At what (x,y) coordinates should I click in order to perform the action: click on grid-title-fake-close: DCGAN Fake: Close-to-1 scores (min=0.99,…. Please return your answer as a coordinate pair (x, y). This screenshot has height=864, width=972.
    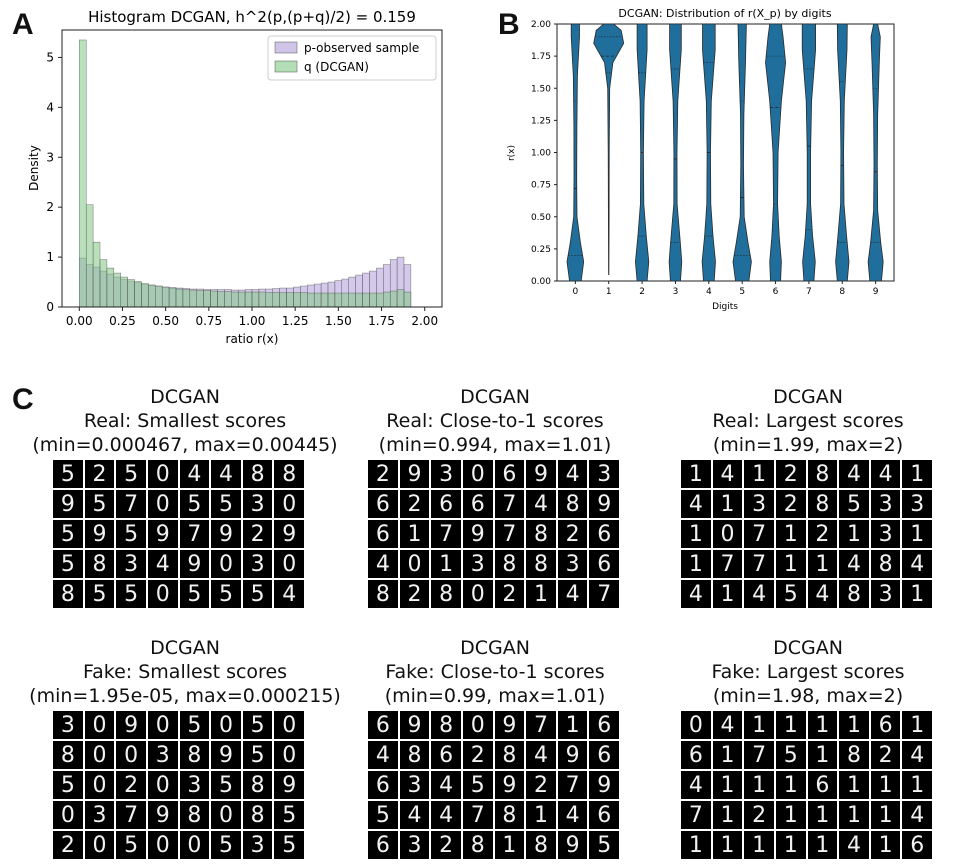
    Looking at the image, I should click on (495, 672).